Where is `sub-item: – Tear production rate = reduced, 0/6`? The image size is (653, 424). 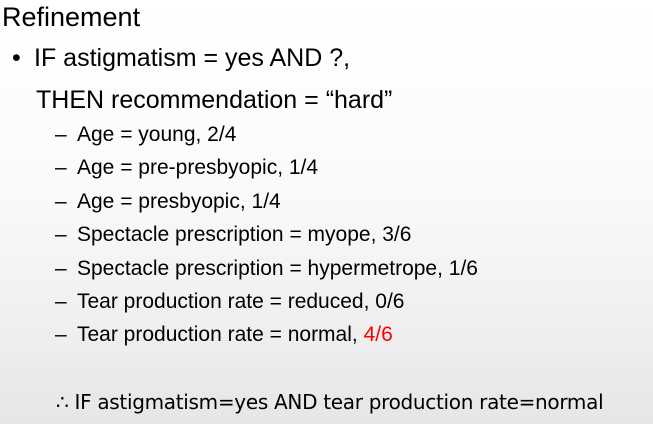 sub-item: – Tear production rate = reduced, 0/6 is located at coordinates (266, 301).